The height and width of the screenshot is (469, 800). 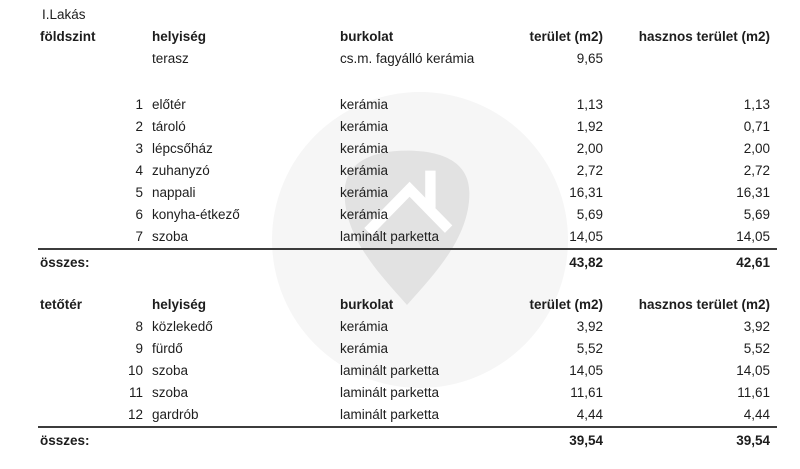 I want to click on table-row: 12 gardrób laminált parketta 4,44 4,44, so click(x=407, y=415).